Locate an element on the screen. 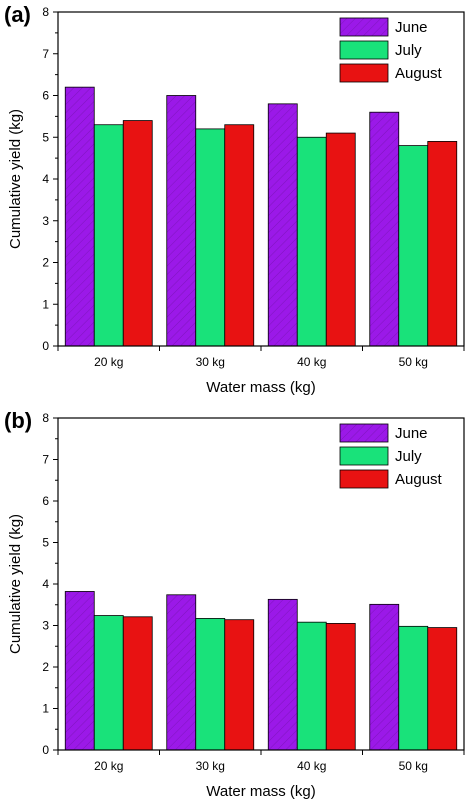 The height and width of the screenshot is (809, 474). panel-label: (a) is located at coordinates (17, 14).